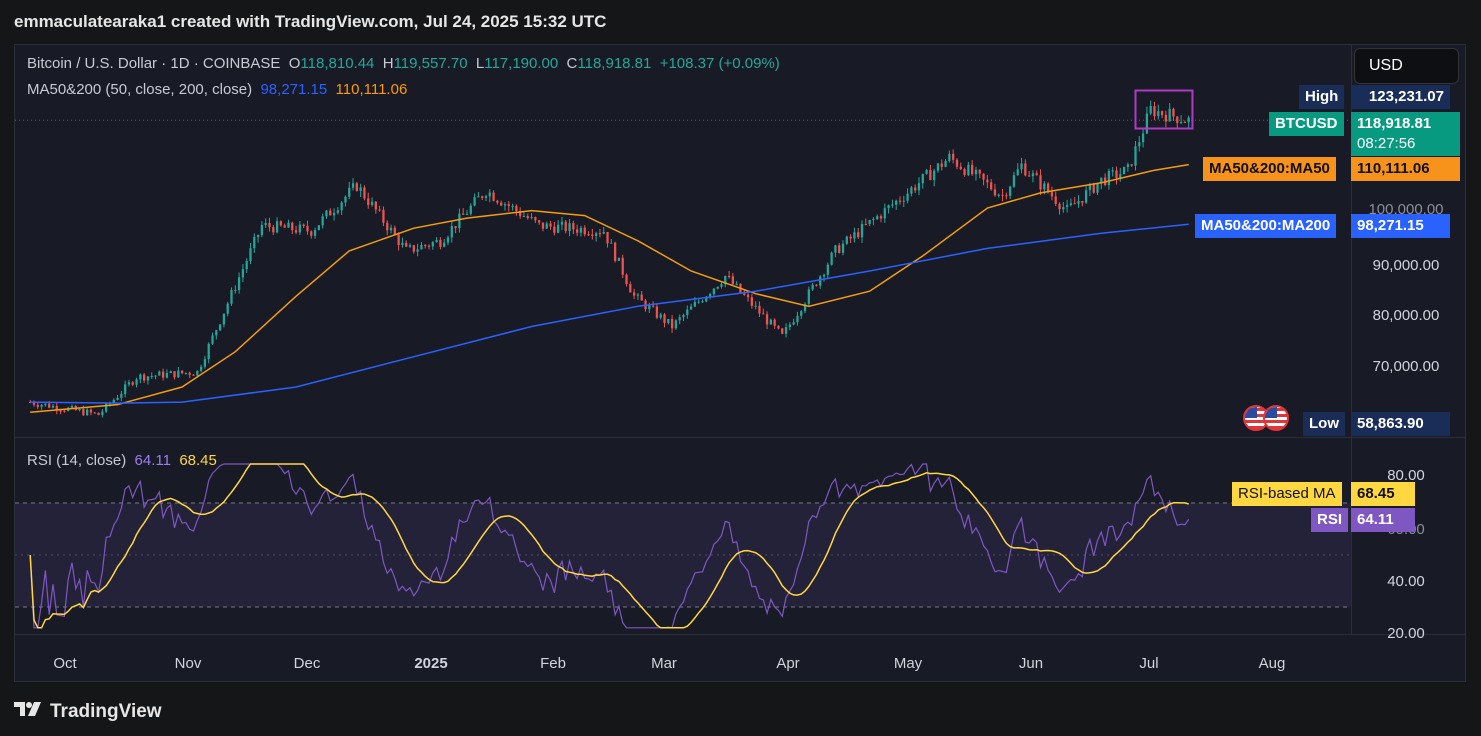  Describe the element at coordinates (198, 460) in the screenshot. I see `rsi-ma-legend-value: 68.45` at that location.